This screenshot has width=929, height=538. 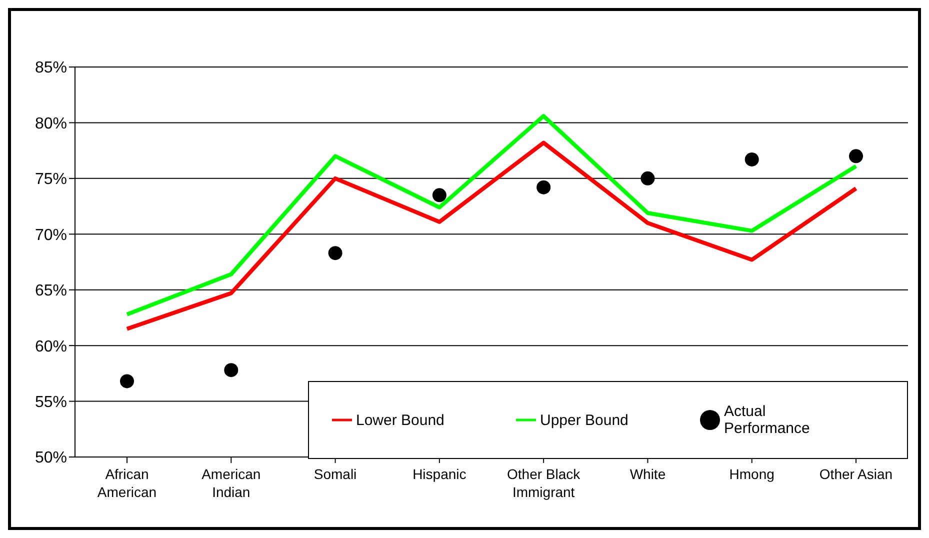 What do you see at coordinates (767, 420) in the screenshot?
I see `legend-label: Actual Performance` at bounding box center [767, 420].